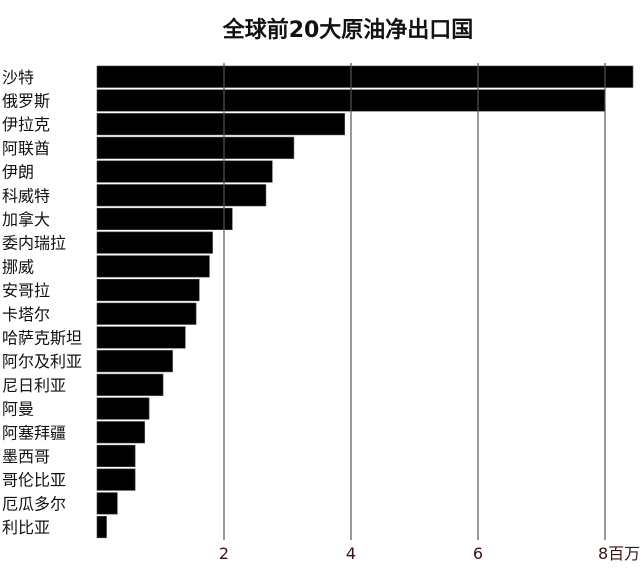 The image size is (640, 571). What do you see at coordinates (619, 553) in the screenshot?
I see `x-tick-label: 8百万桶/日` at bounding box center [619, 553].